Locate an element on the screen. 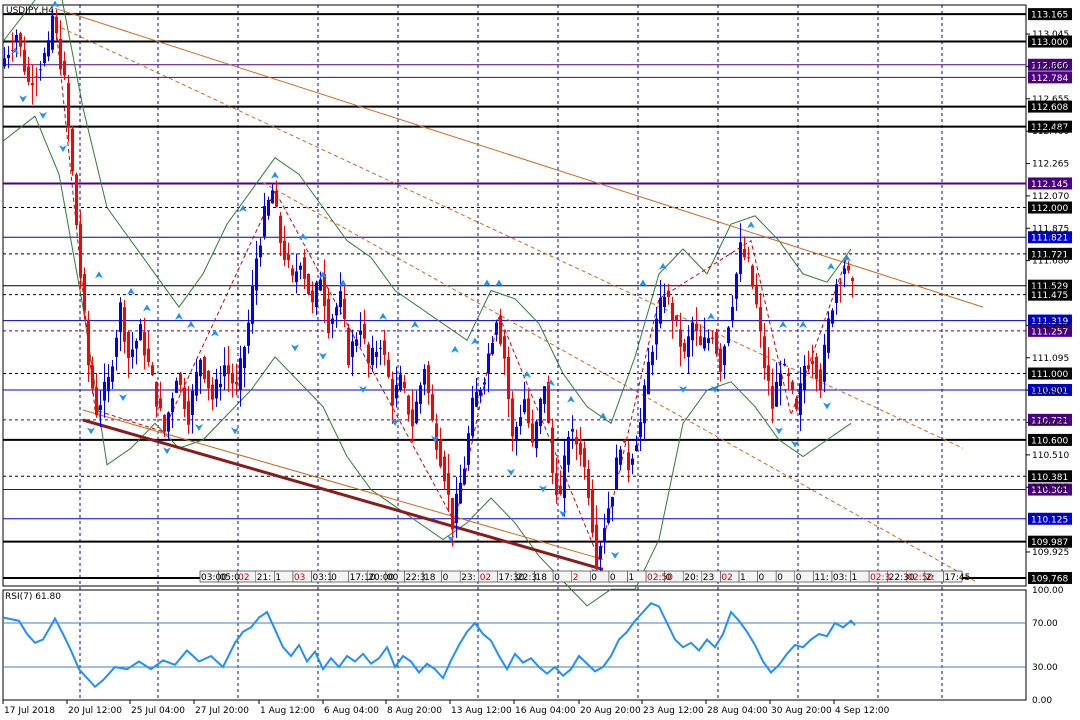  time-tick-label: 4 Sep 12:00 is located at coordinates (862, 711).